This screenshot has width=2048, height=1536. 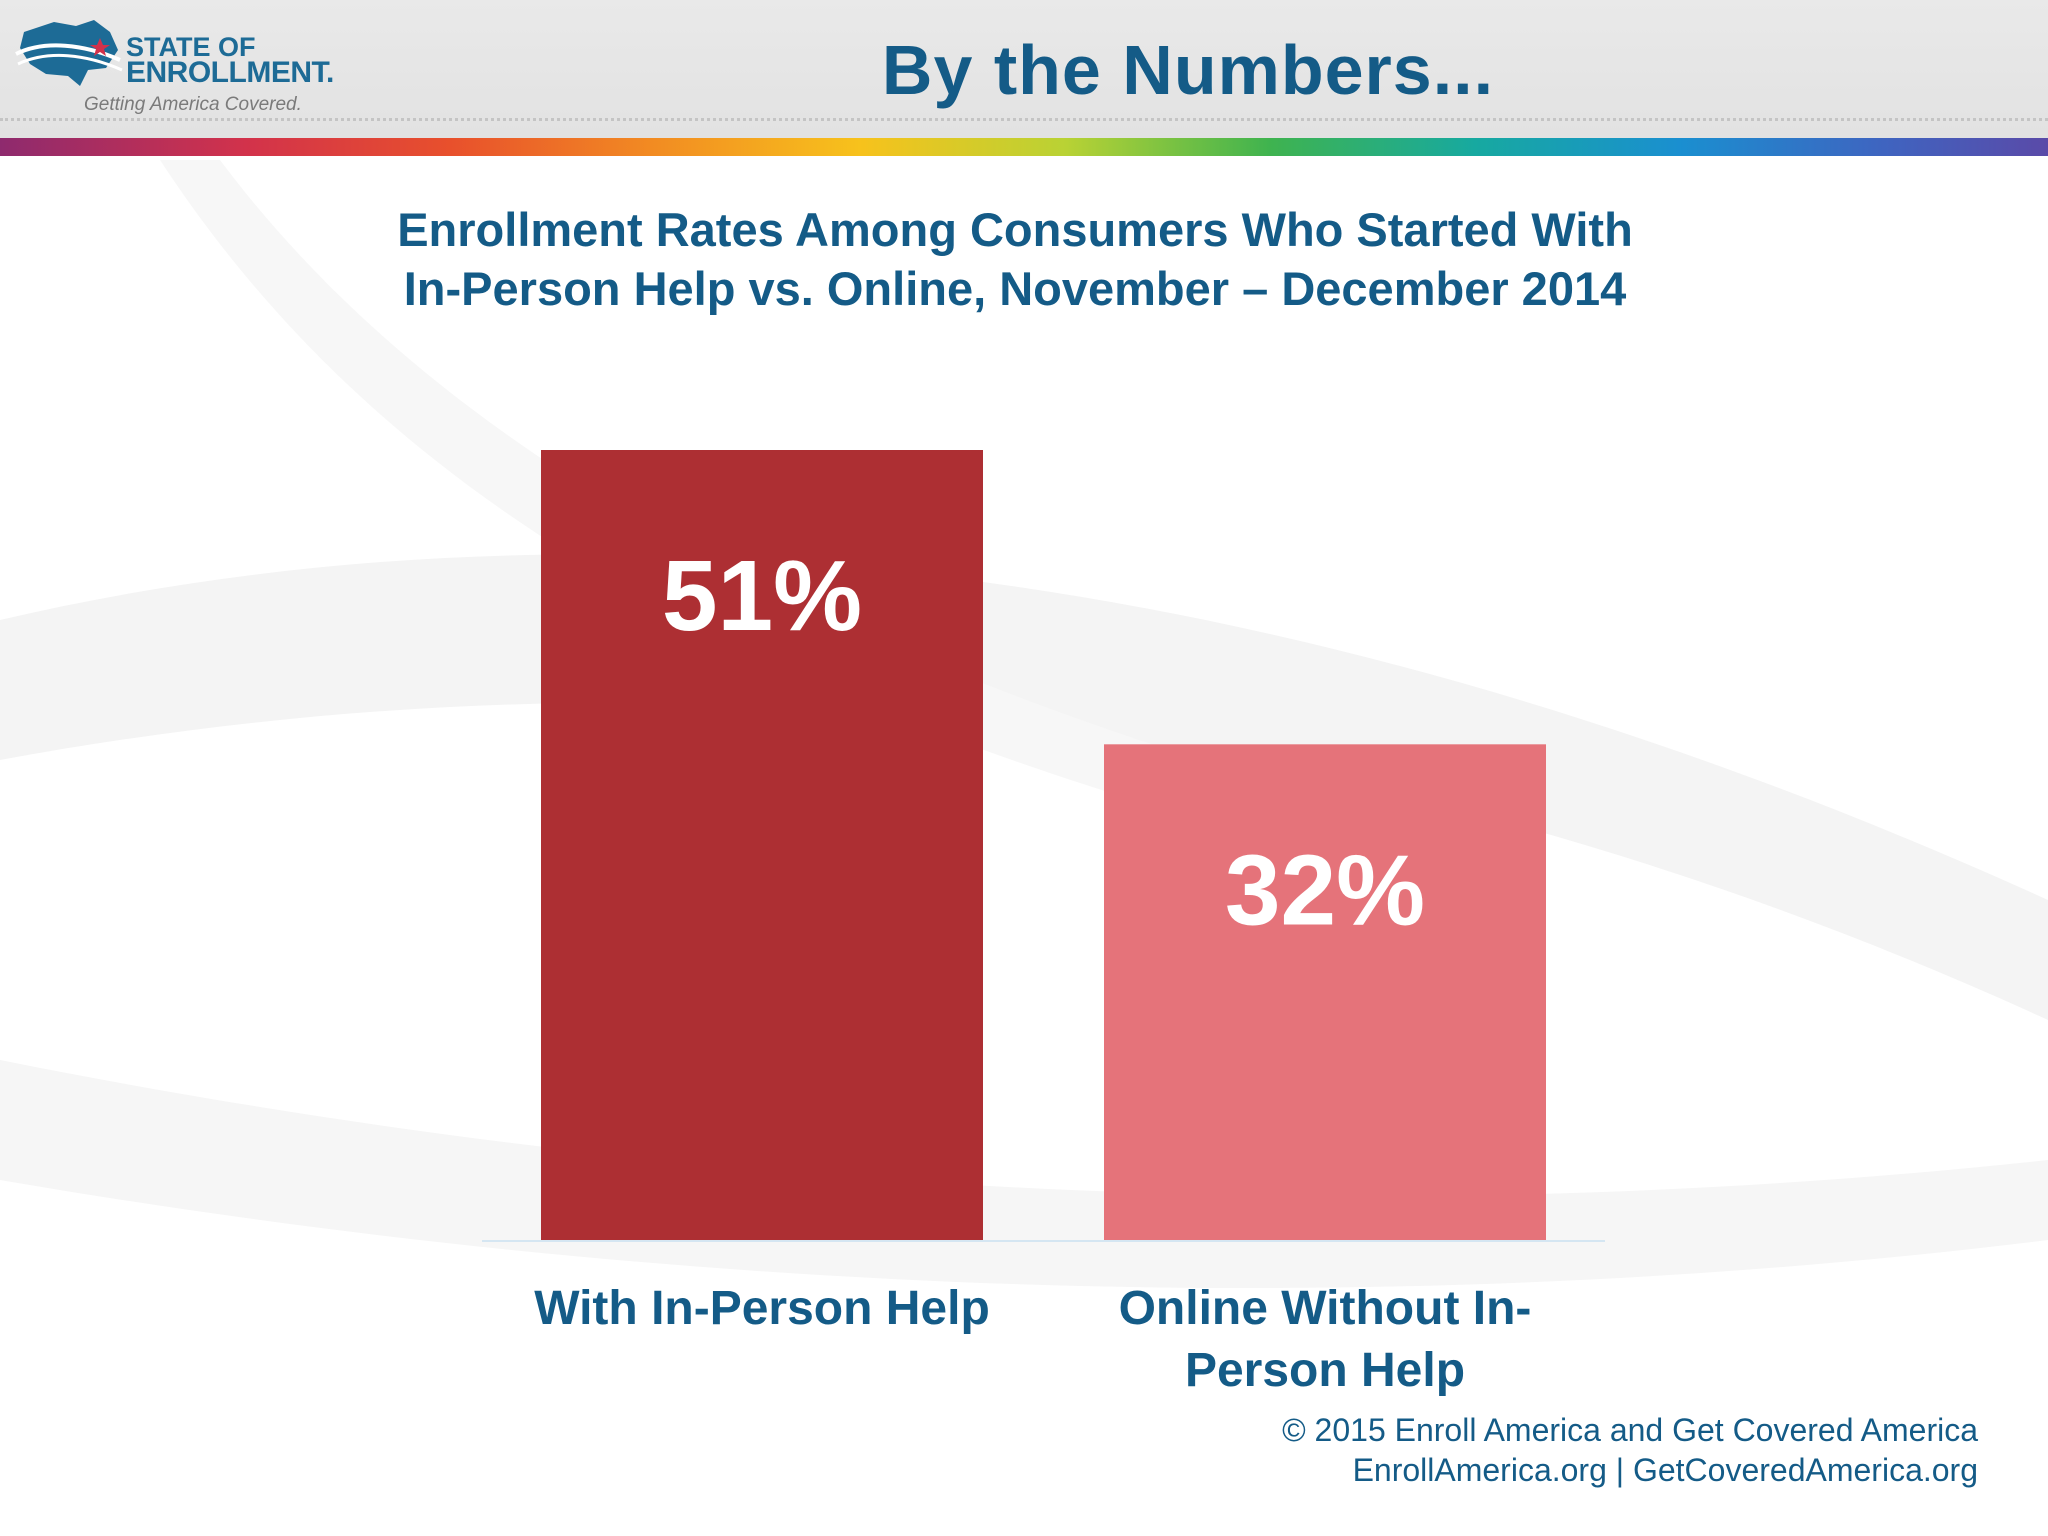 I want to click on logo-tagline: Getting America Covered., so click(x=193, y=104).